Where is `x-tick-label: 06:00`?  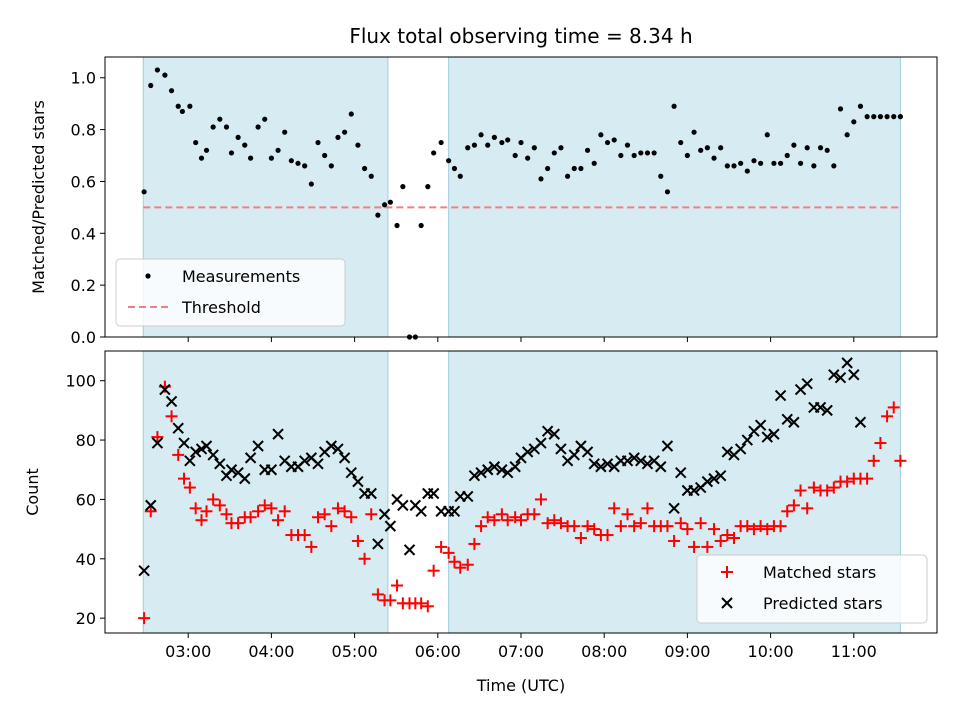
x-tick-label: 06:00 is located at coordinates (438, 651).